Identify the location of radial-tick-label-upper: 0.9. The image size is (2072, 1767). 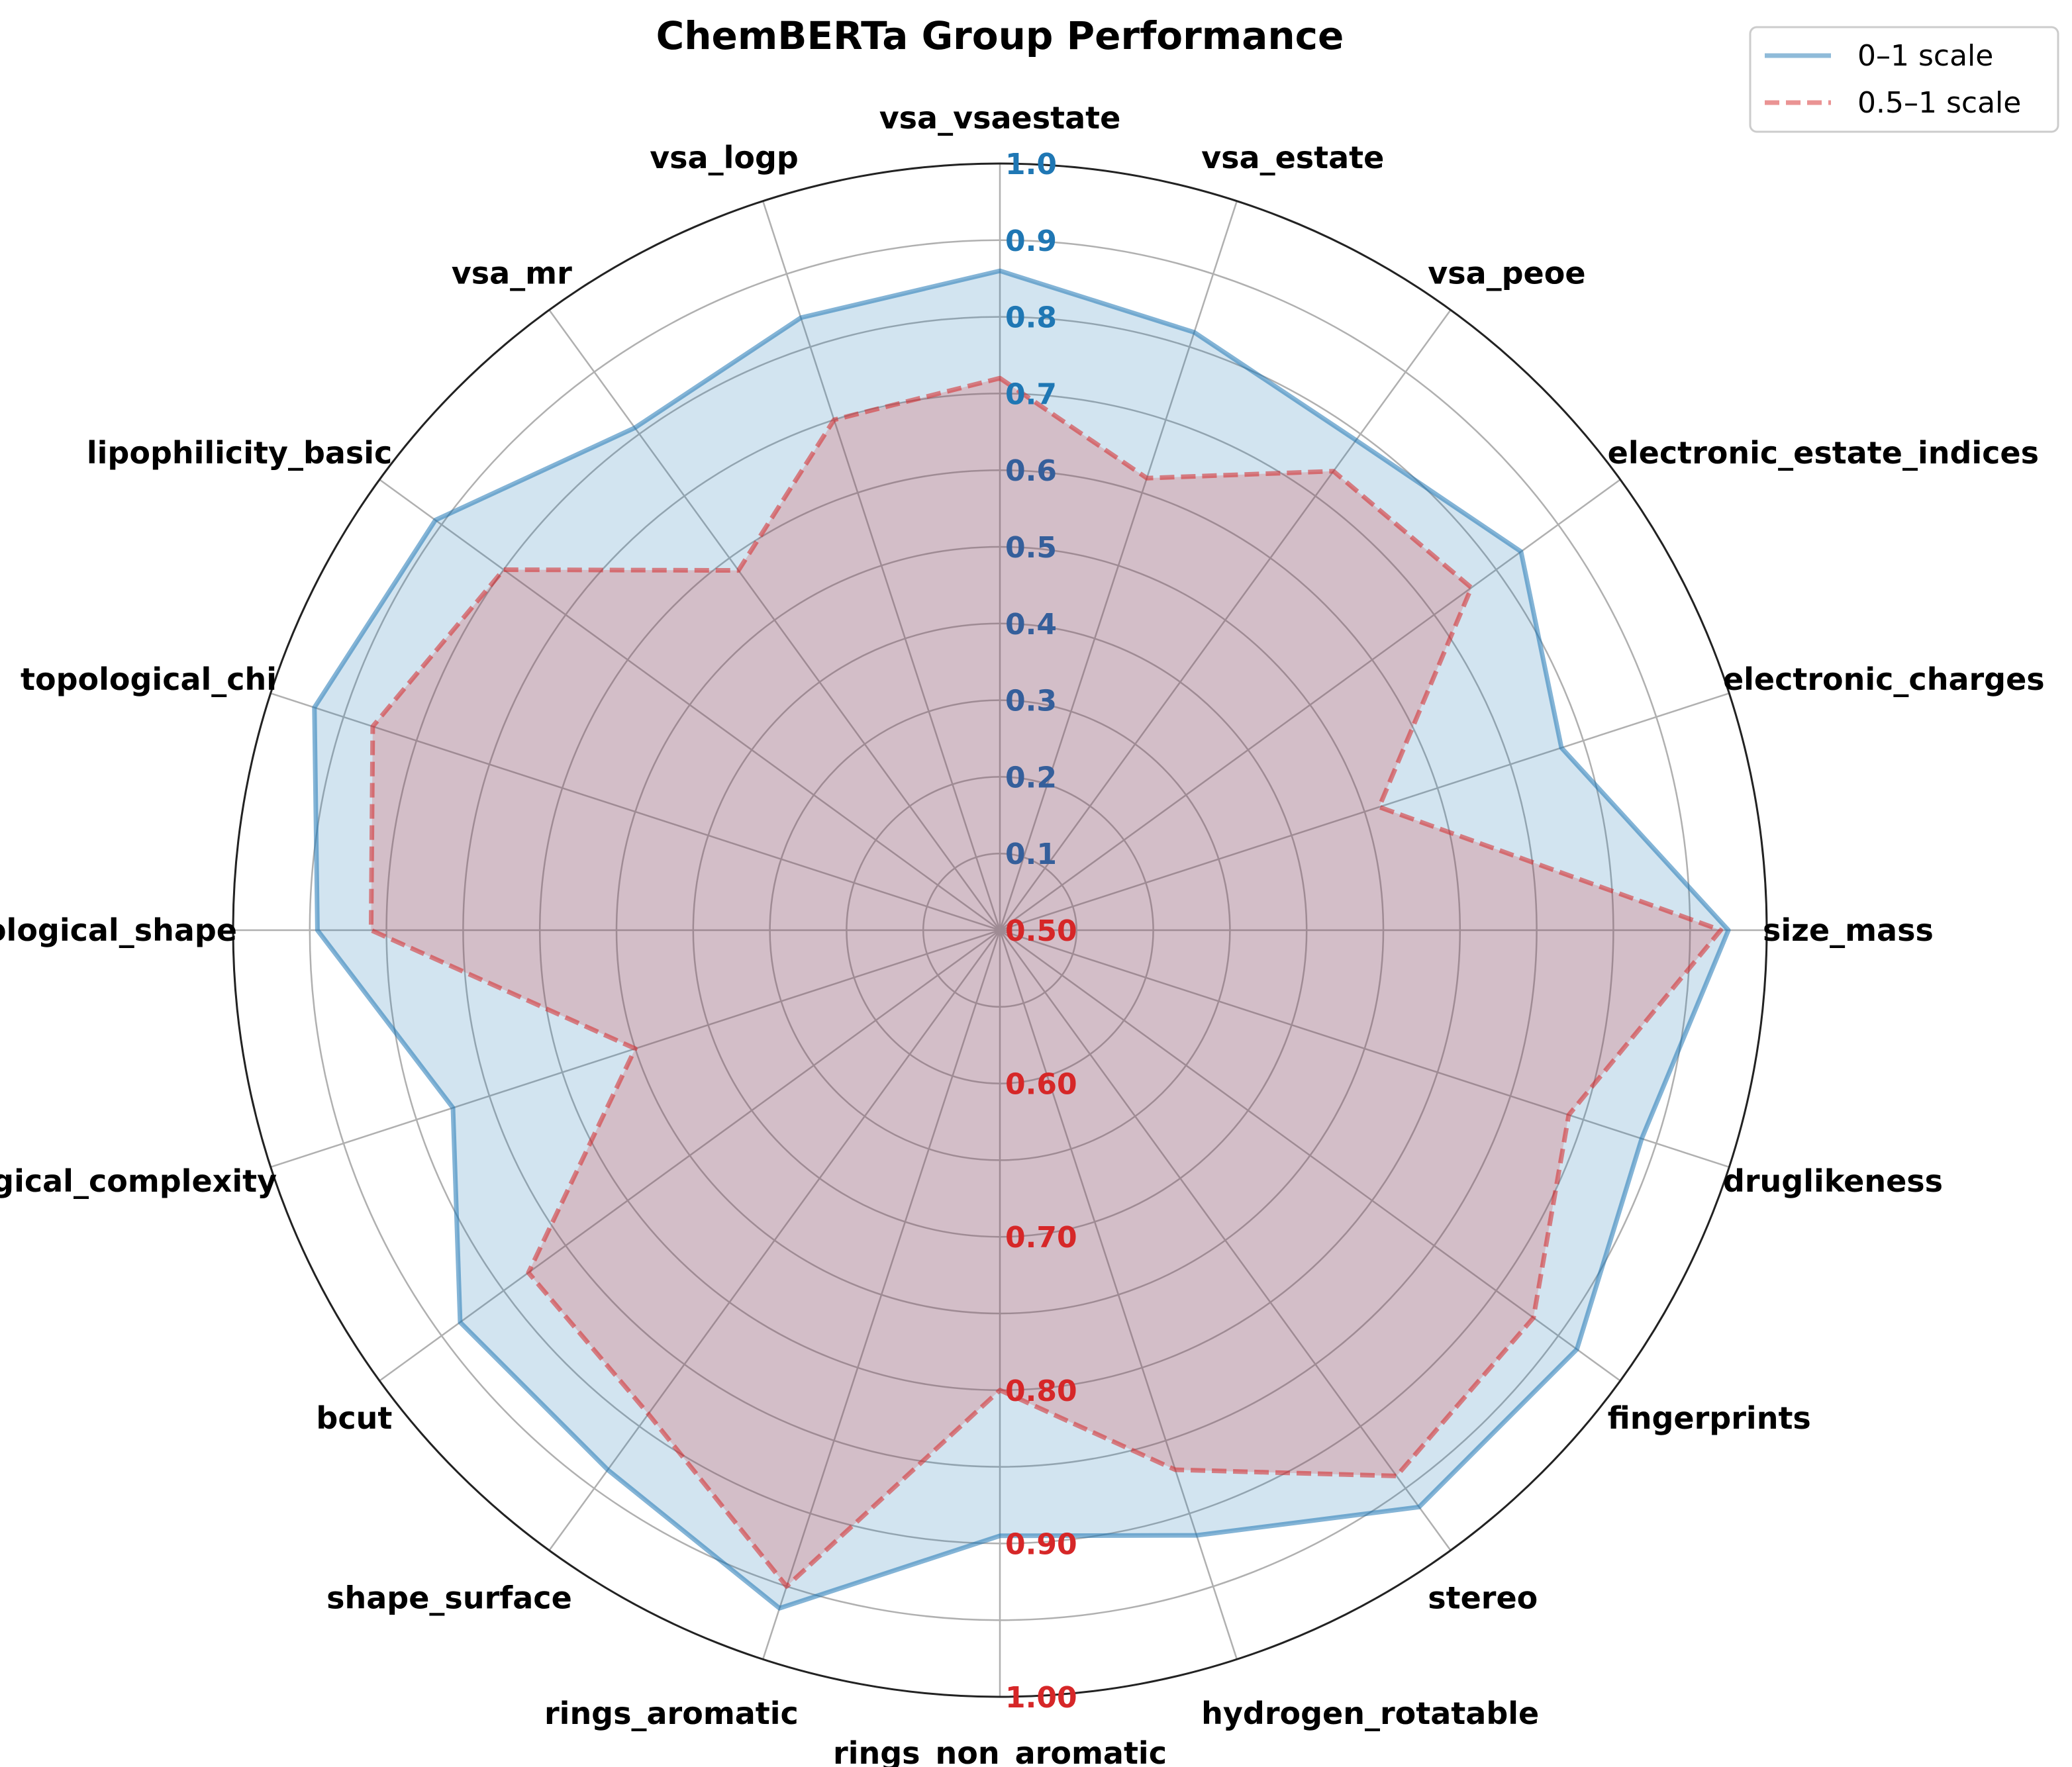
(1031, 241).